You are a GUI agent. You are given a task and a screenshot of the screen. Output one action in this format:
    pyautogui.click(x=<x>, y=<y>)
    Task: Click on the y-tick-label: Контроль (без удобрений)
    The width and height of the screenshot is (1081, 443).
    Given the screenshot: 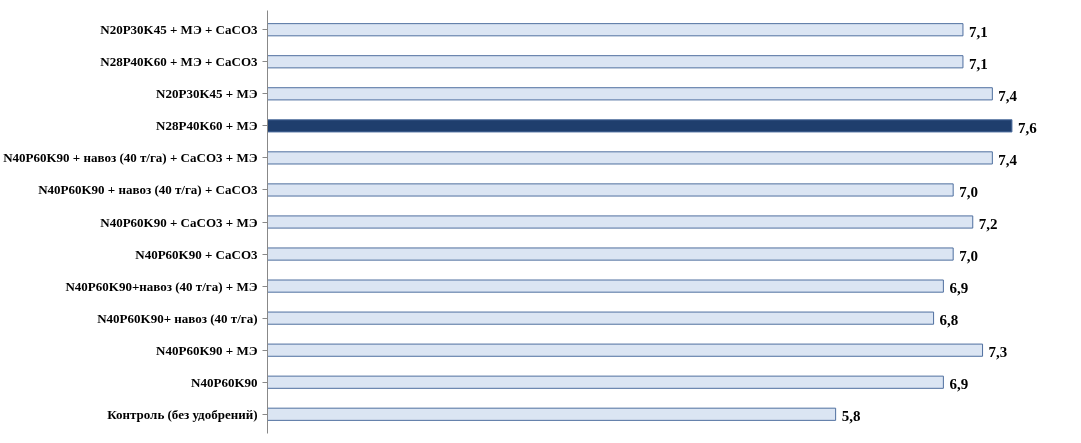 What is the action you would take?
    pyautogui.click(x=182, y=414)
    